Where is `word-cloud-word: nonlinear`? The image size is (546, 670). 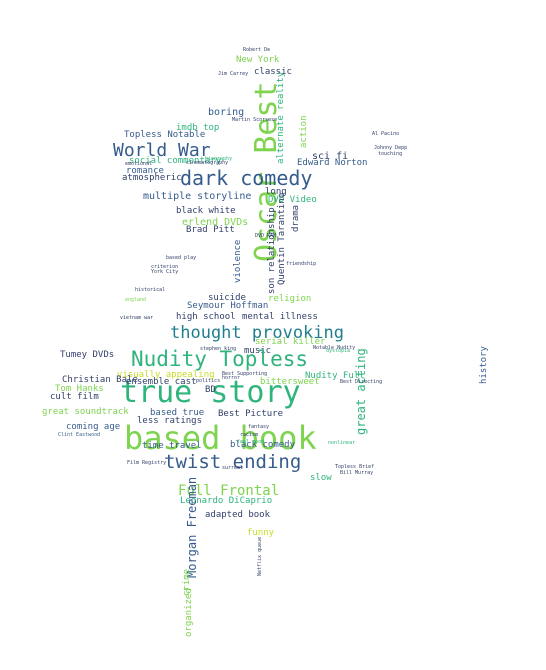 word-cloud-word: nonlinear is located at coordinates (342, 443).